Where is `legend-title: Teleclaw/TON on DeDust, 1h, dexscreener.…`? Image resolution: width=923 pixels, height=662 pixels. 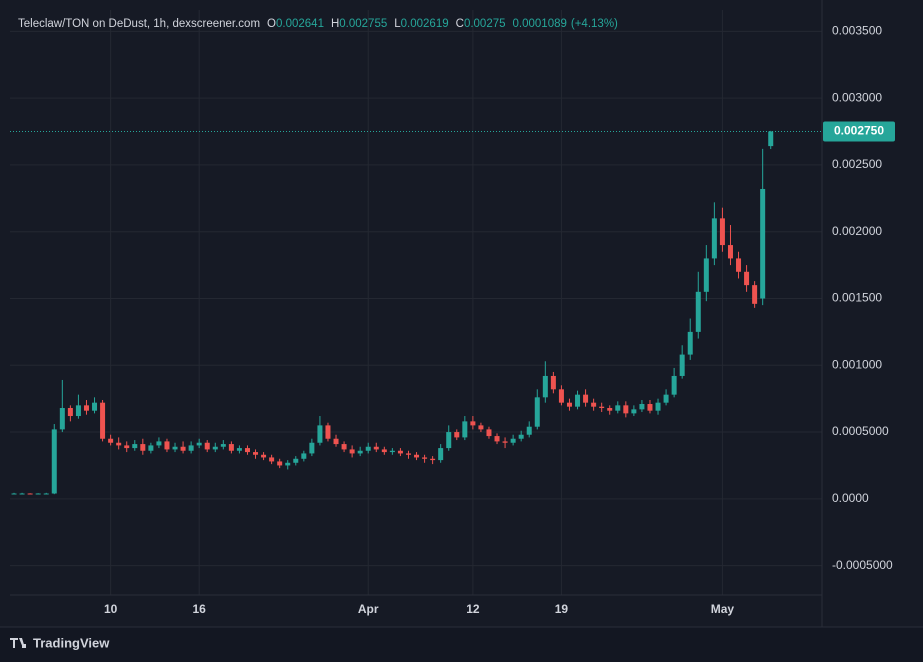 legend-title: Teleclaw/TON on DeDust, 1h, dexscreener.… is located at coordinates (139, 24).